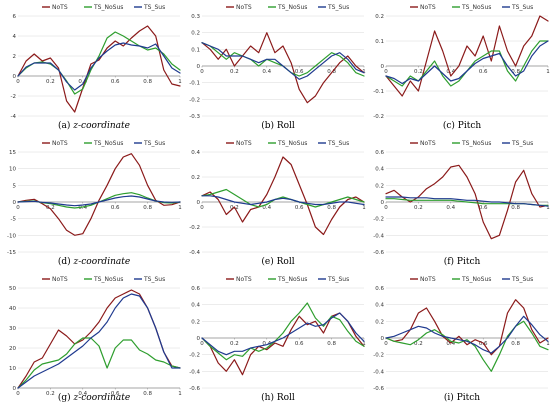  What do you see at coordinates (378, 253) in the screenshot?
I see `y-tick-label: -0.6` at bounding box center [378, 253].